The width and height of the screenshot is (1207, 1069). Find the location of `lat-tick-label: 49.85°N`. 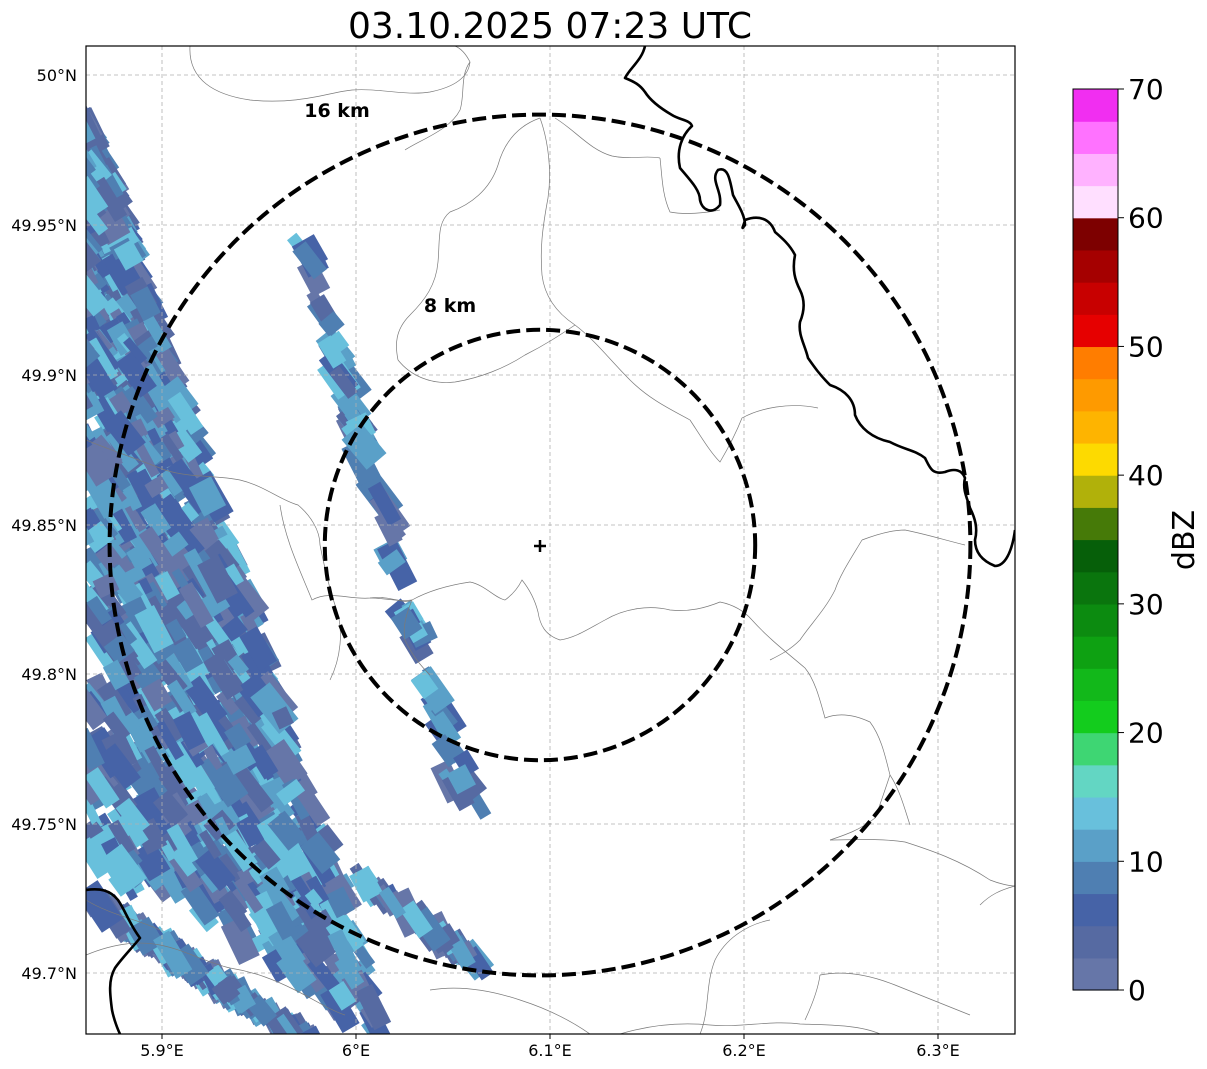

lat-tick-label: 49.85°N is located at coordinates (44, 525).